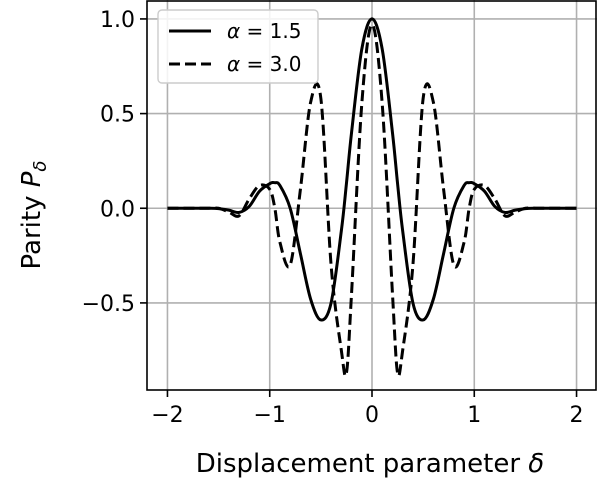  I want to click on legend: α = 1.5 α = 3.0, so click(238, 46).